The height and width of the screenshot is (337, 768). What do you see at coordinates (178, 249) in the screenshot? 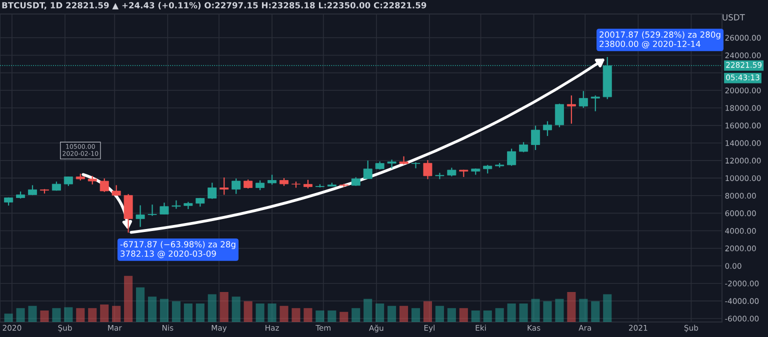
I see `annotation: -6717.87 (−63.98%) za 28g 3782.13 @ 2020-03-09` at bounding box center [178, 249].